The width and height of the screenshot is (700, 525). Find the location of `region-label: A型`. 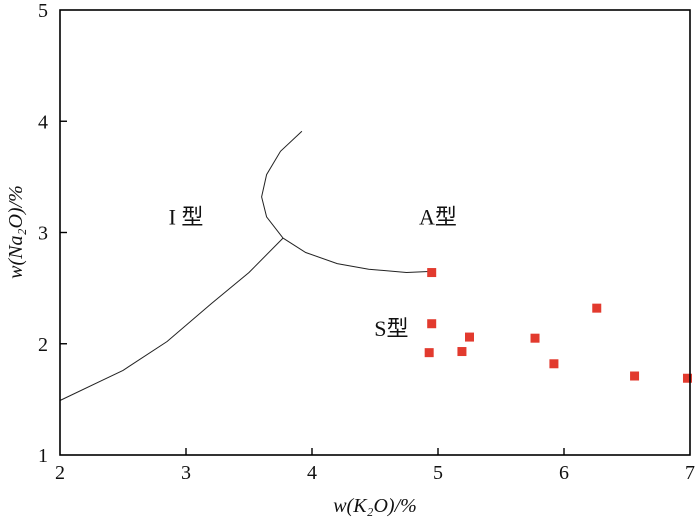

region-label: A型 is located at coordinates (438, 217).